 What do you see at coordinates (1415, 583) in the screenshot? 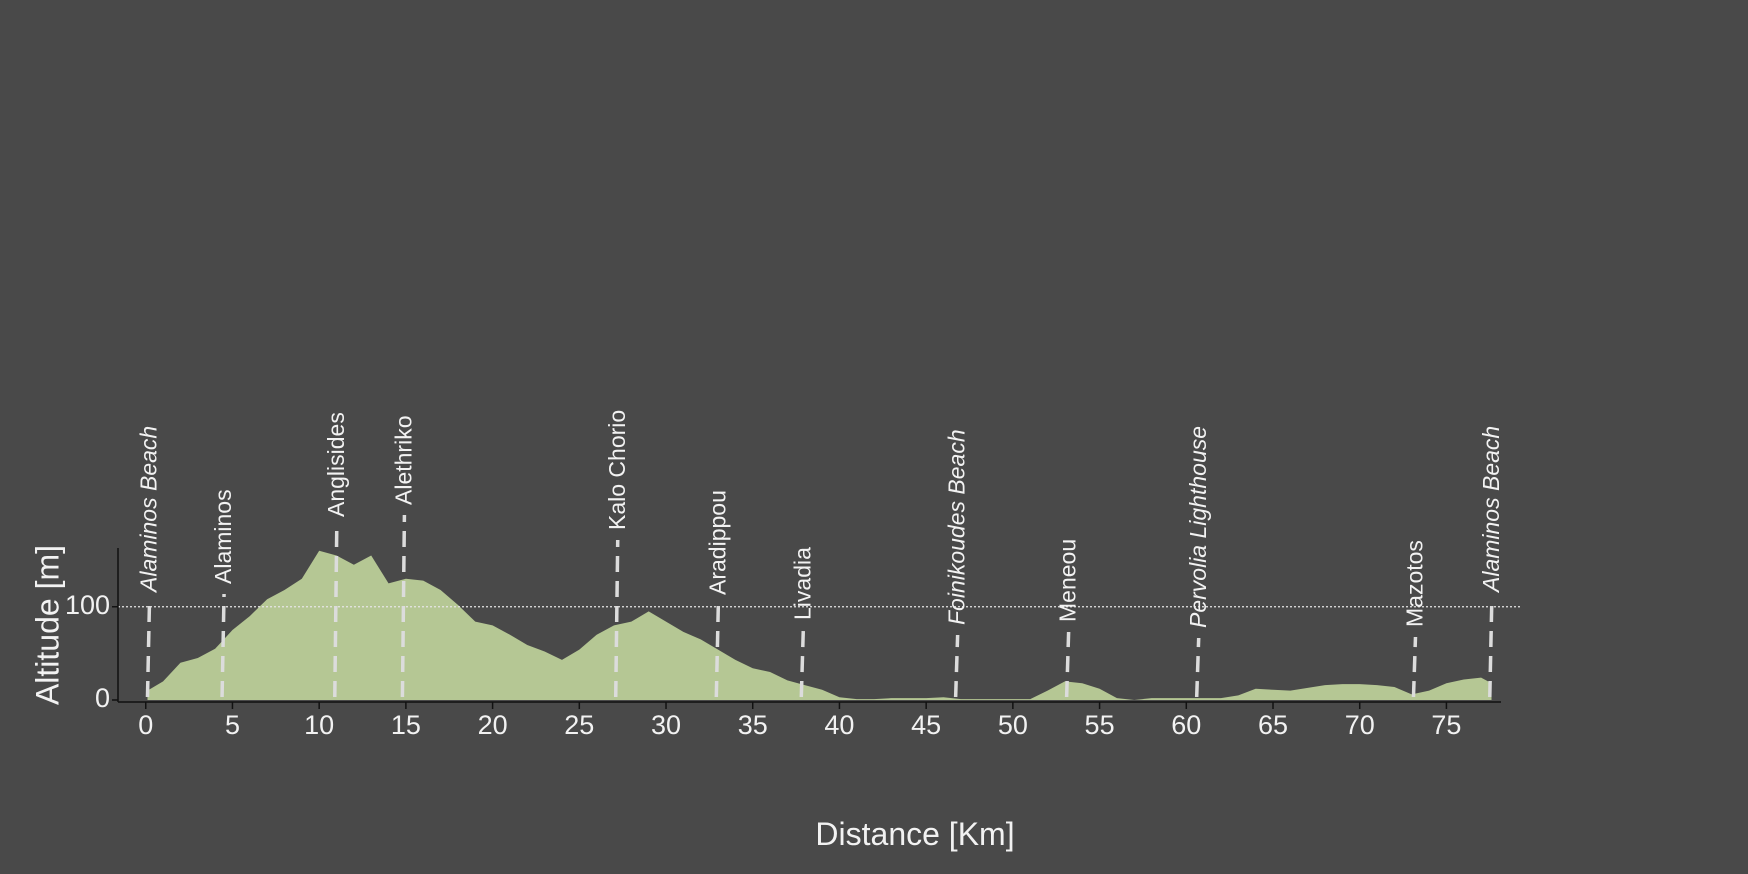
I see `waypoint-label: Mazotos` at bounding box center [1415, 583].